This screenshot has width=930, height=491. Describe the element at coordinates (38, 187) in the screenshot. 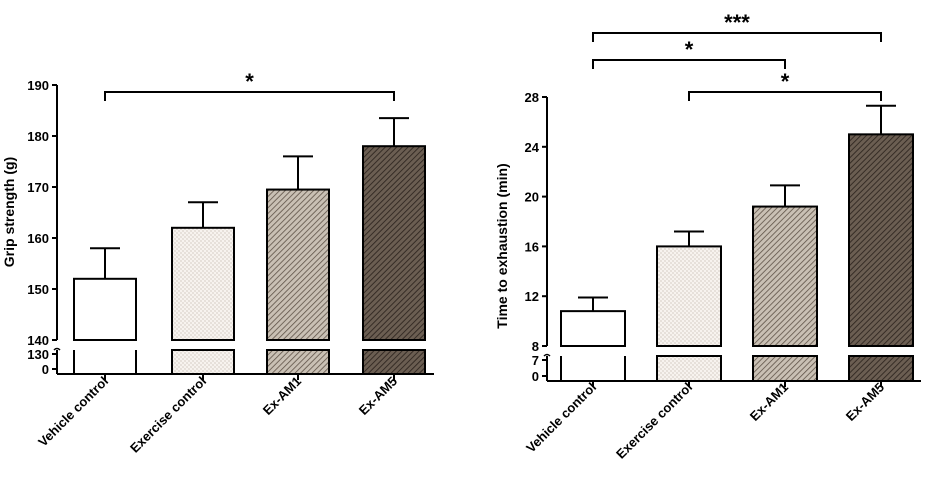

I see `y-tick-label: 170` at that location.